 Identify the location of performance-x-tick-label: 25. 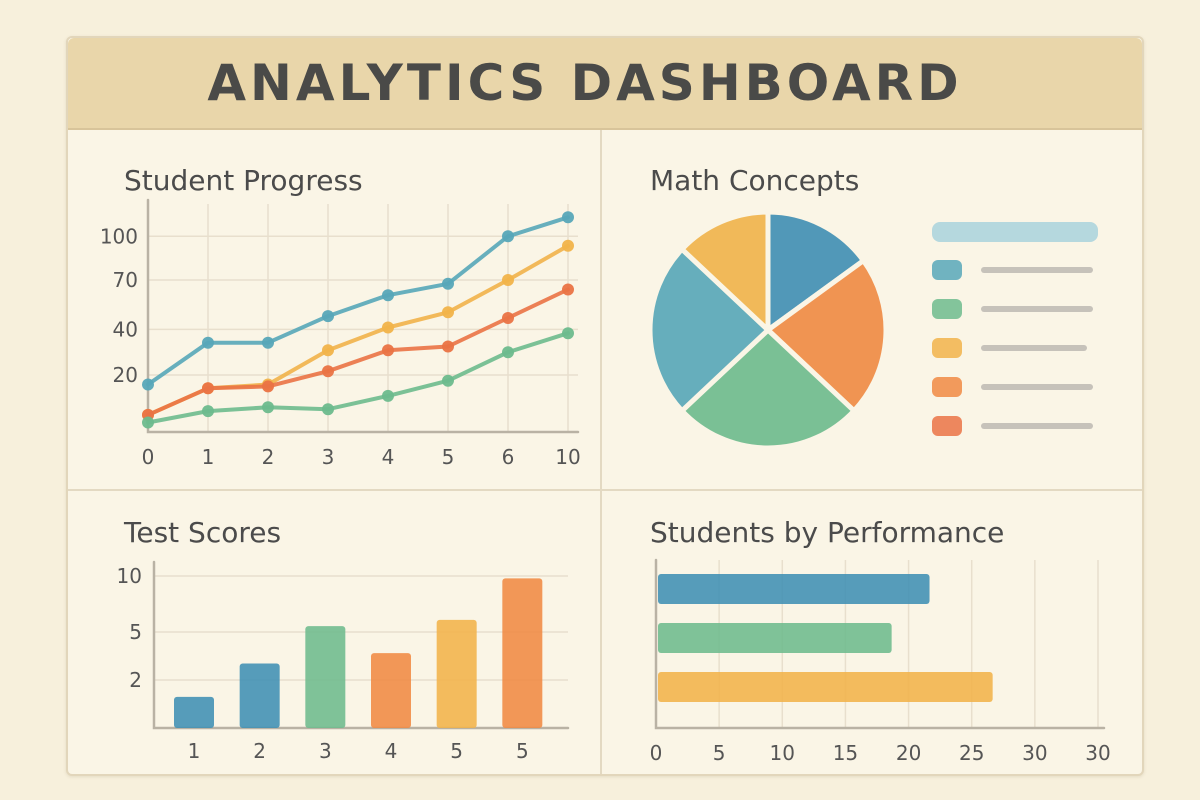
(971, 753).